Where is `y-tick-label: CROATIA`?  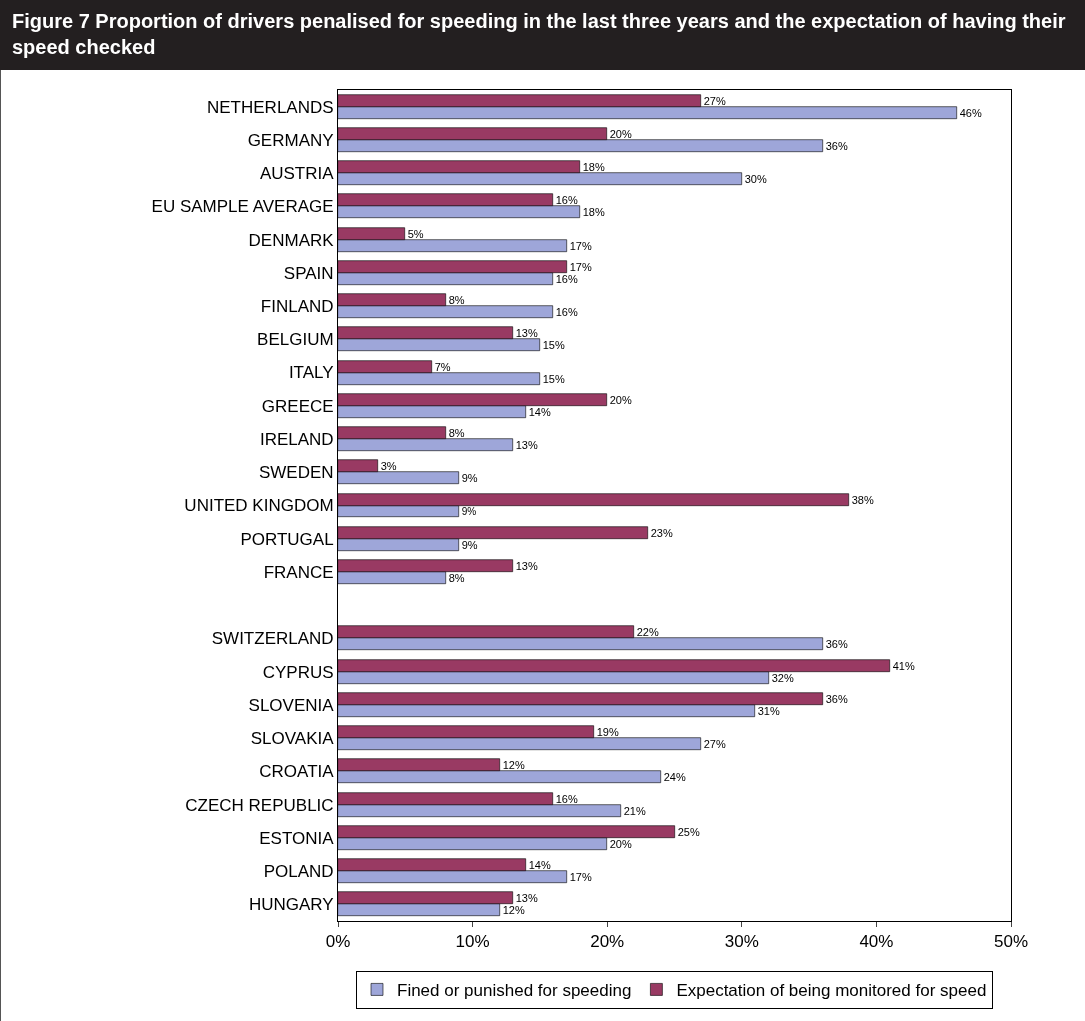
y-tick-label: CROATIA is located at coordinates (297, 772).